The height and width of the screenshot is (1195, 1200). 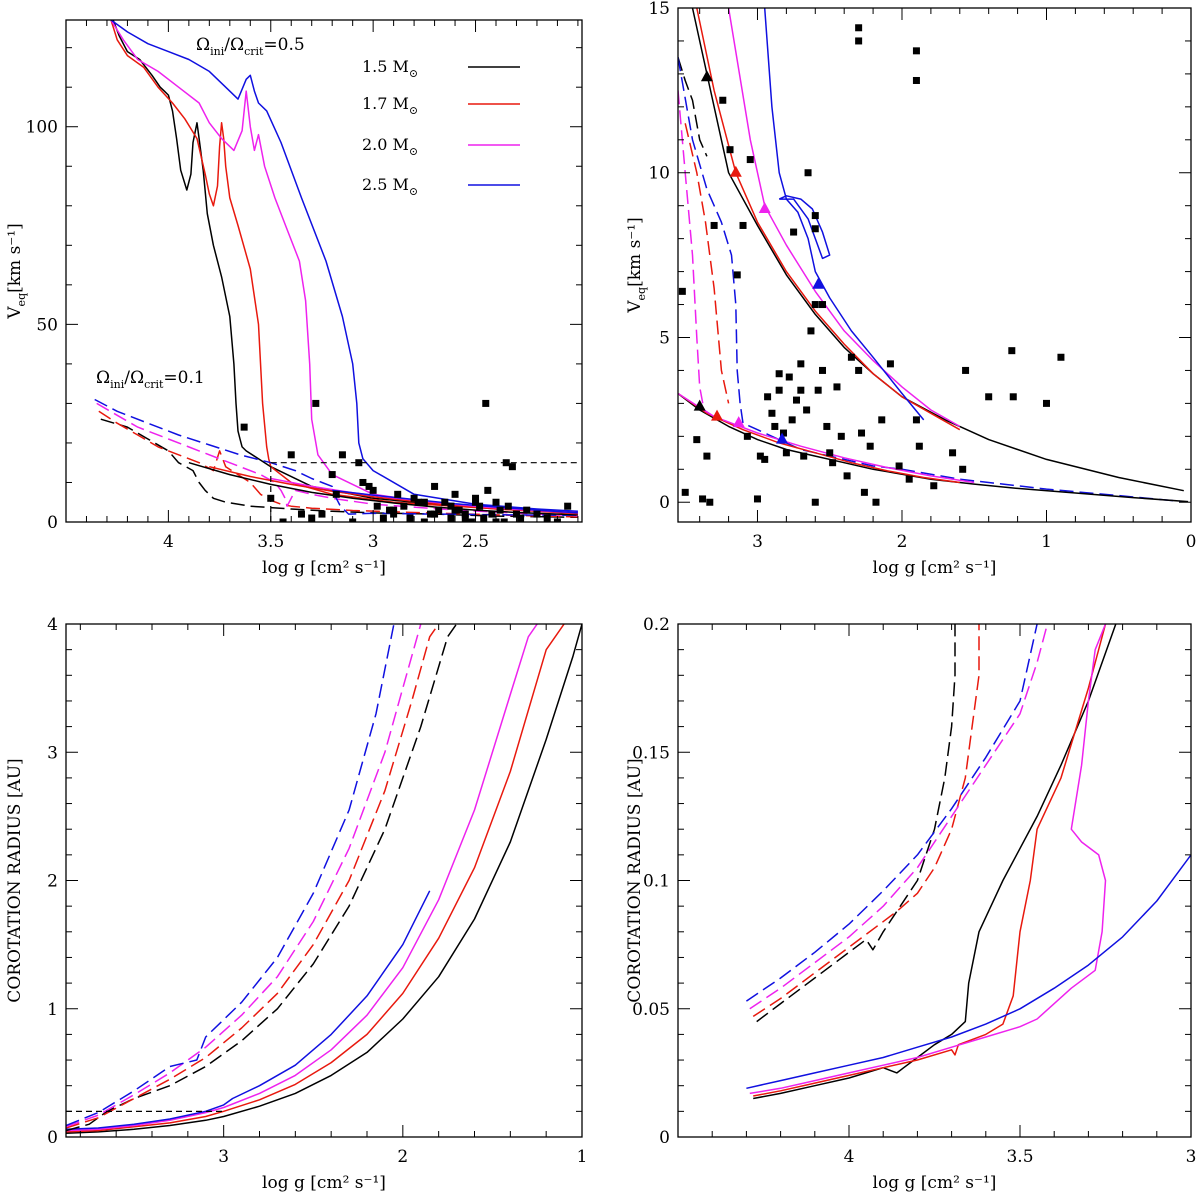 What do you see at coordinates (441, 68) in the screenshot?
I see `legend-entry: 1.5 M⊙` at bounding box center [441, 68].